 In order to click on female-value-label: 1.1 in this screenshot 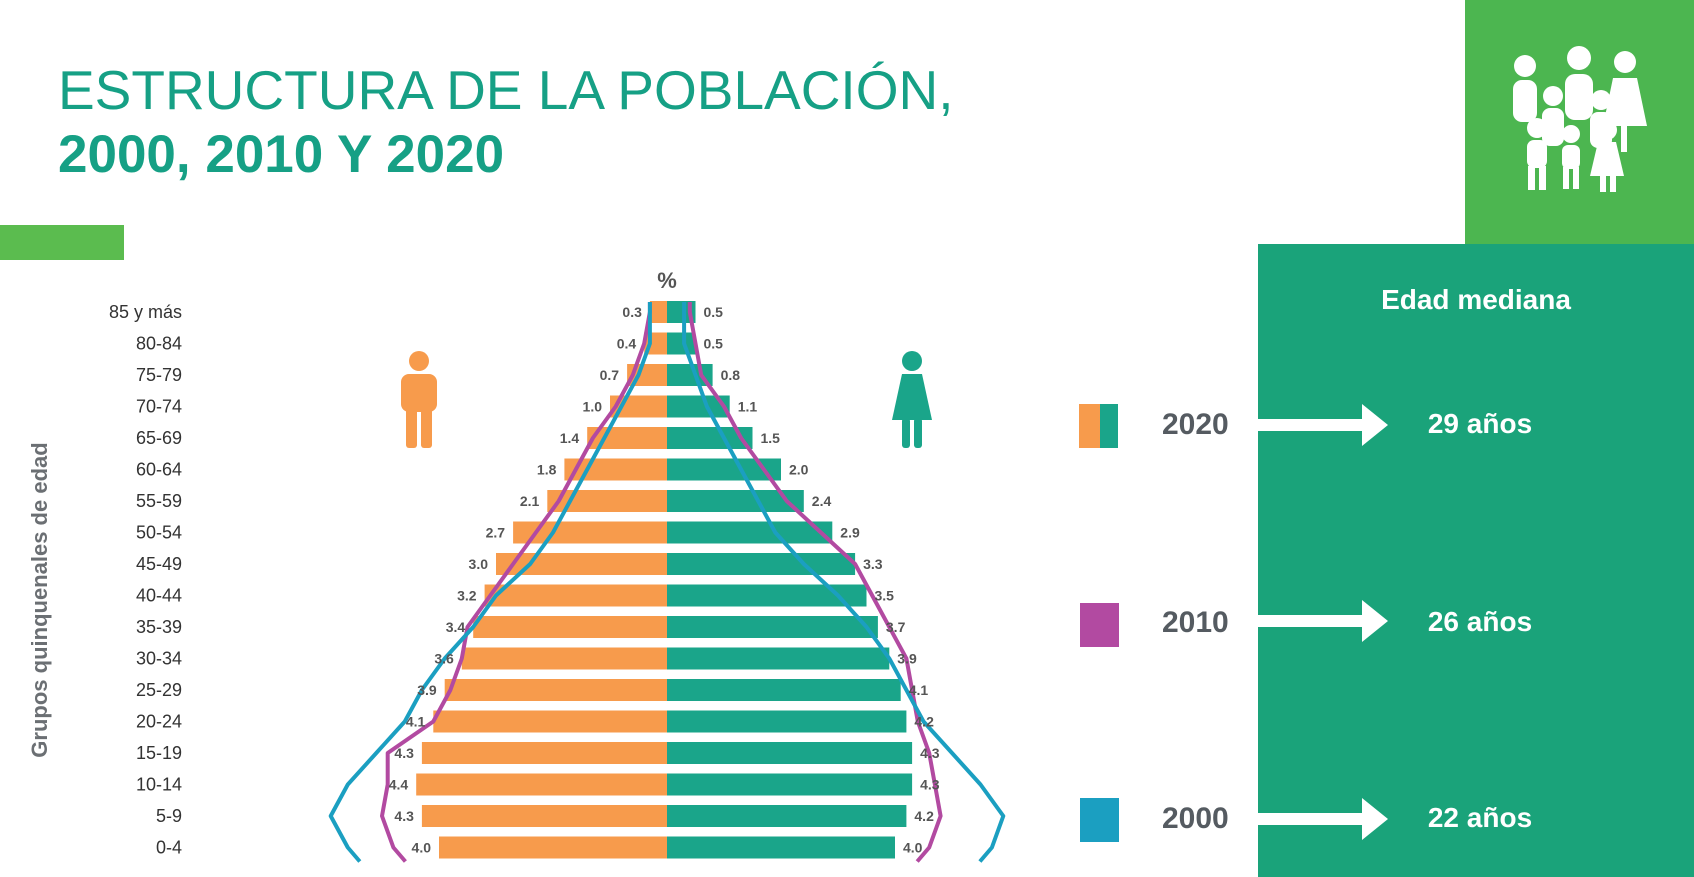, I will do `click(748, 407)`.